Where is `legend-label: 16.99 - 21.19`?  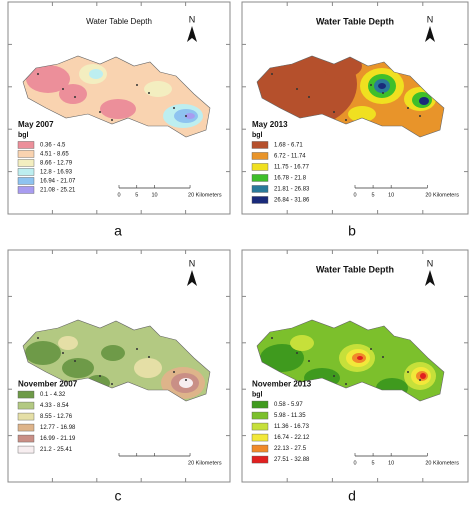
legend-label: 16.99 - 21.19 is located at coordinates (58, 439).